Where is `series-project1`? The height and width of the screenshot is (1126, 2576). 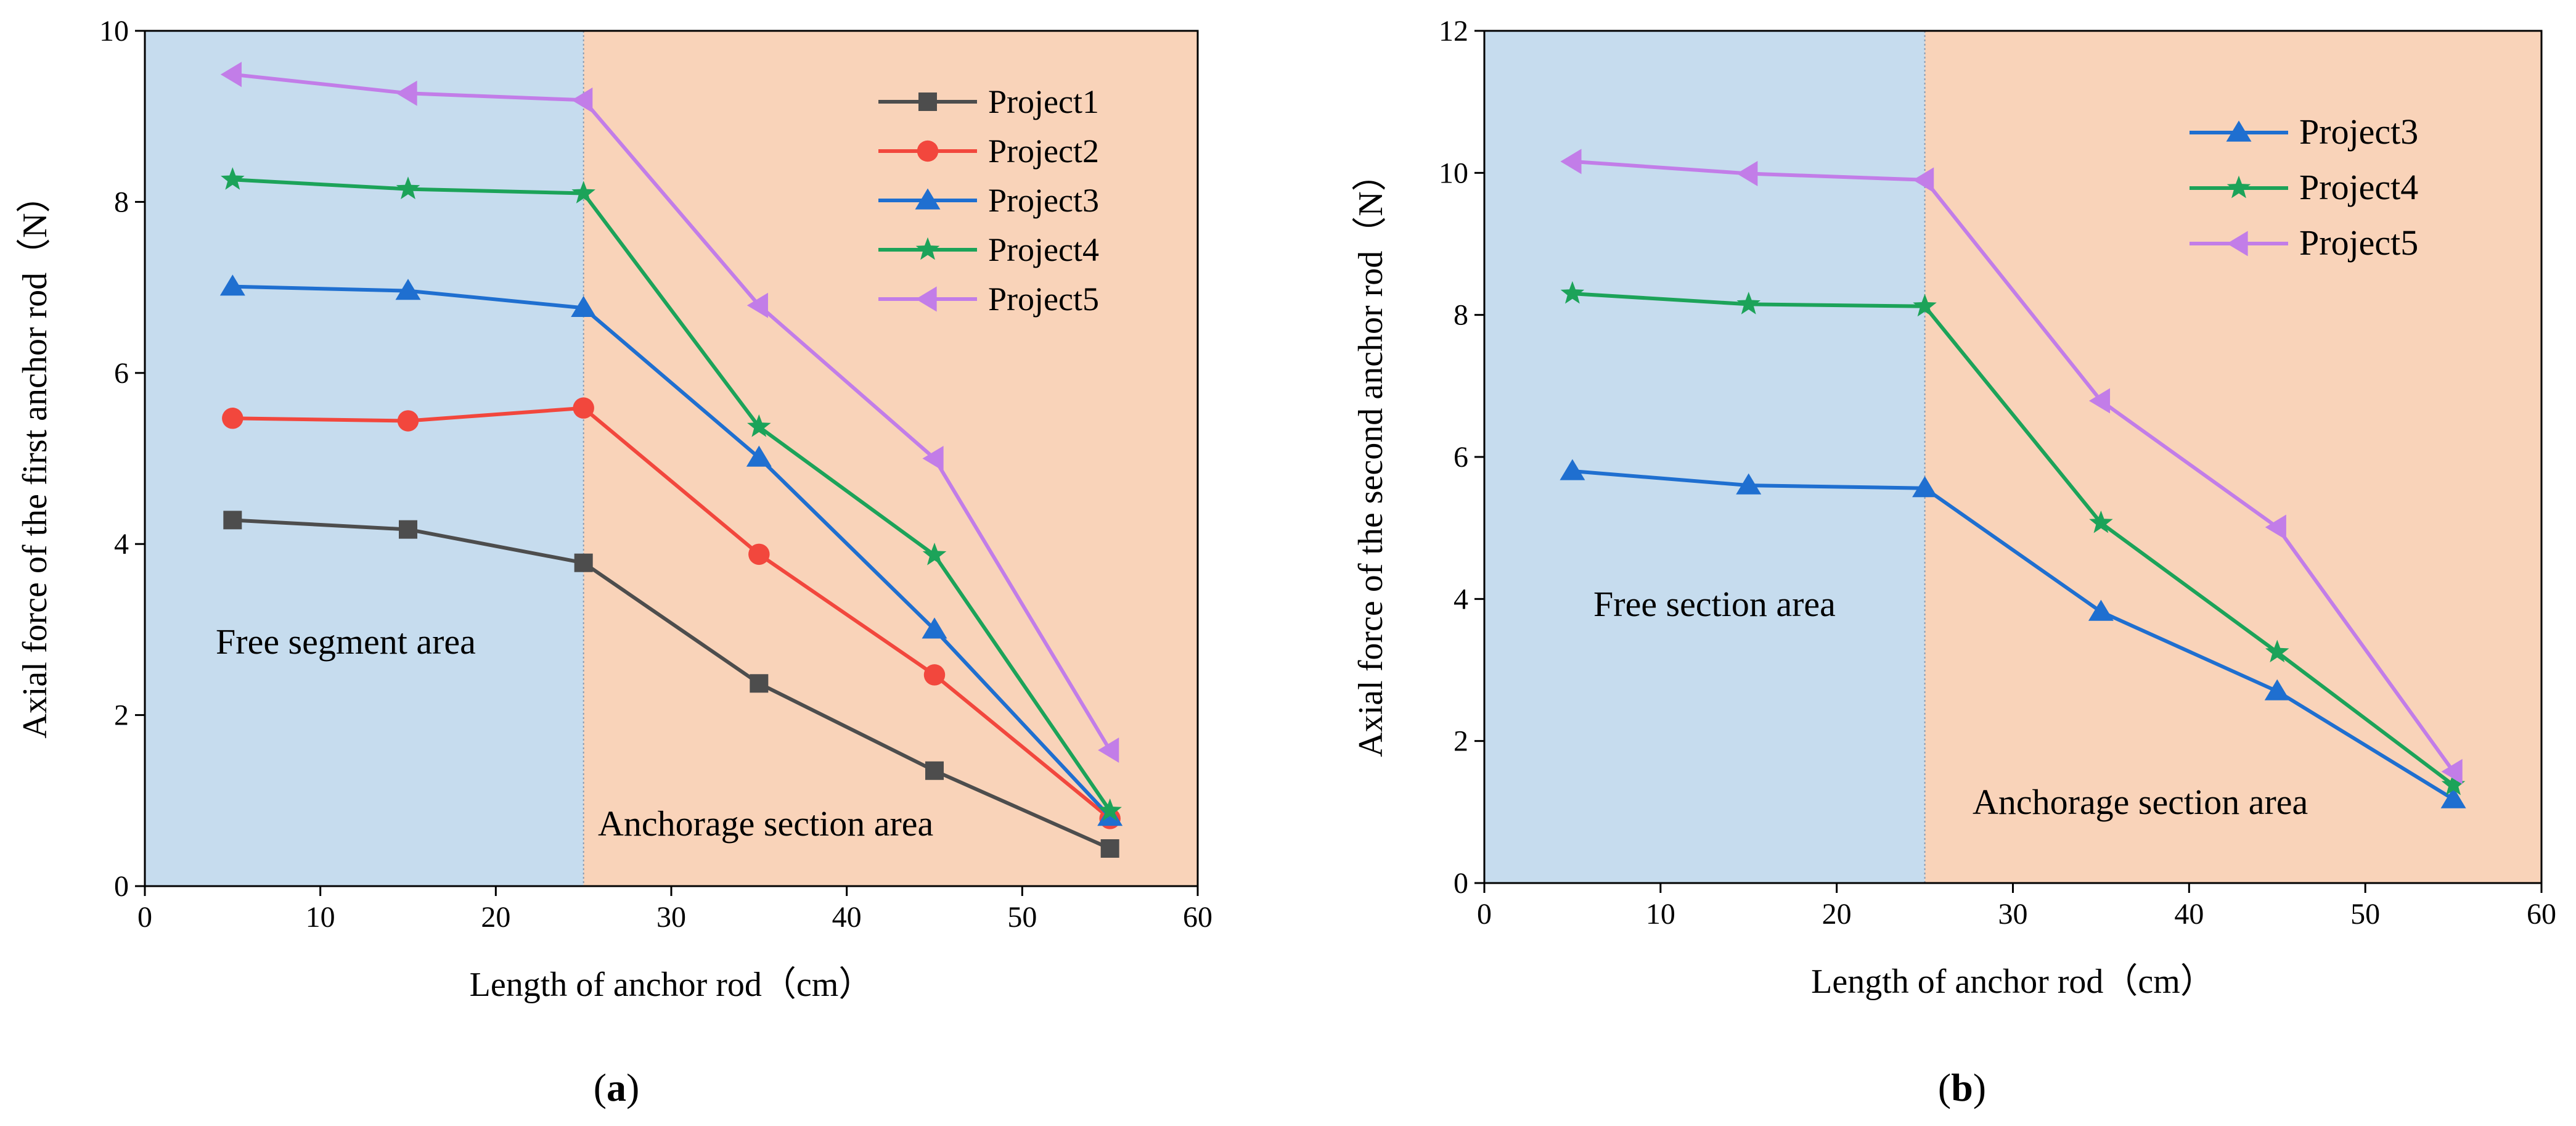 series-project1 is located at coordinates (671, 685).